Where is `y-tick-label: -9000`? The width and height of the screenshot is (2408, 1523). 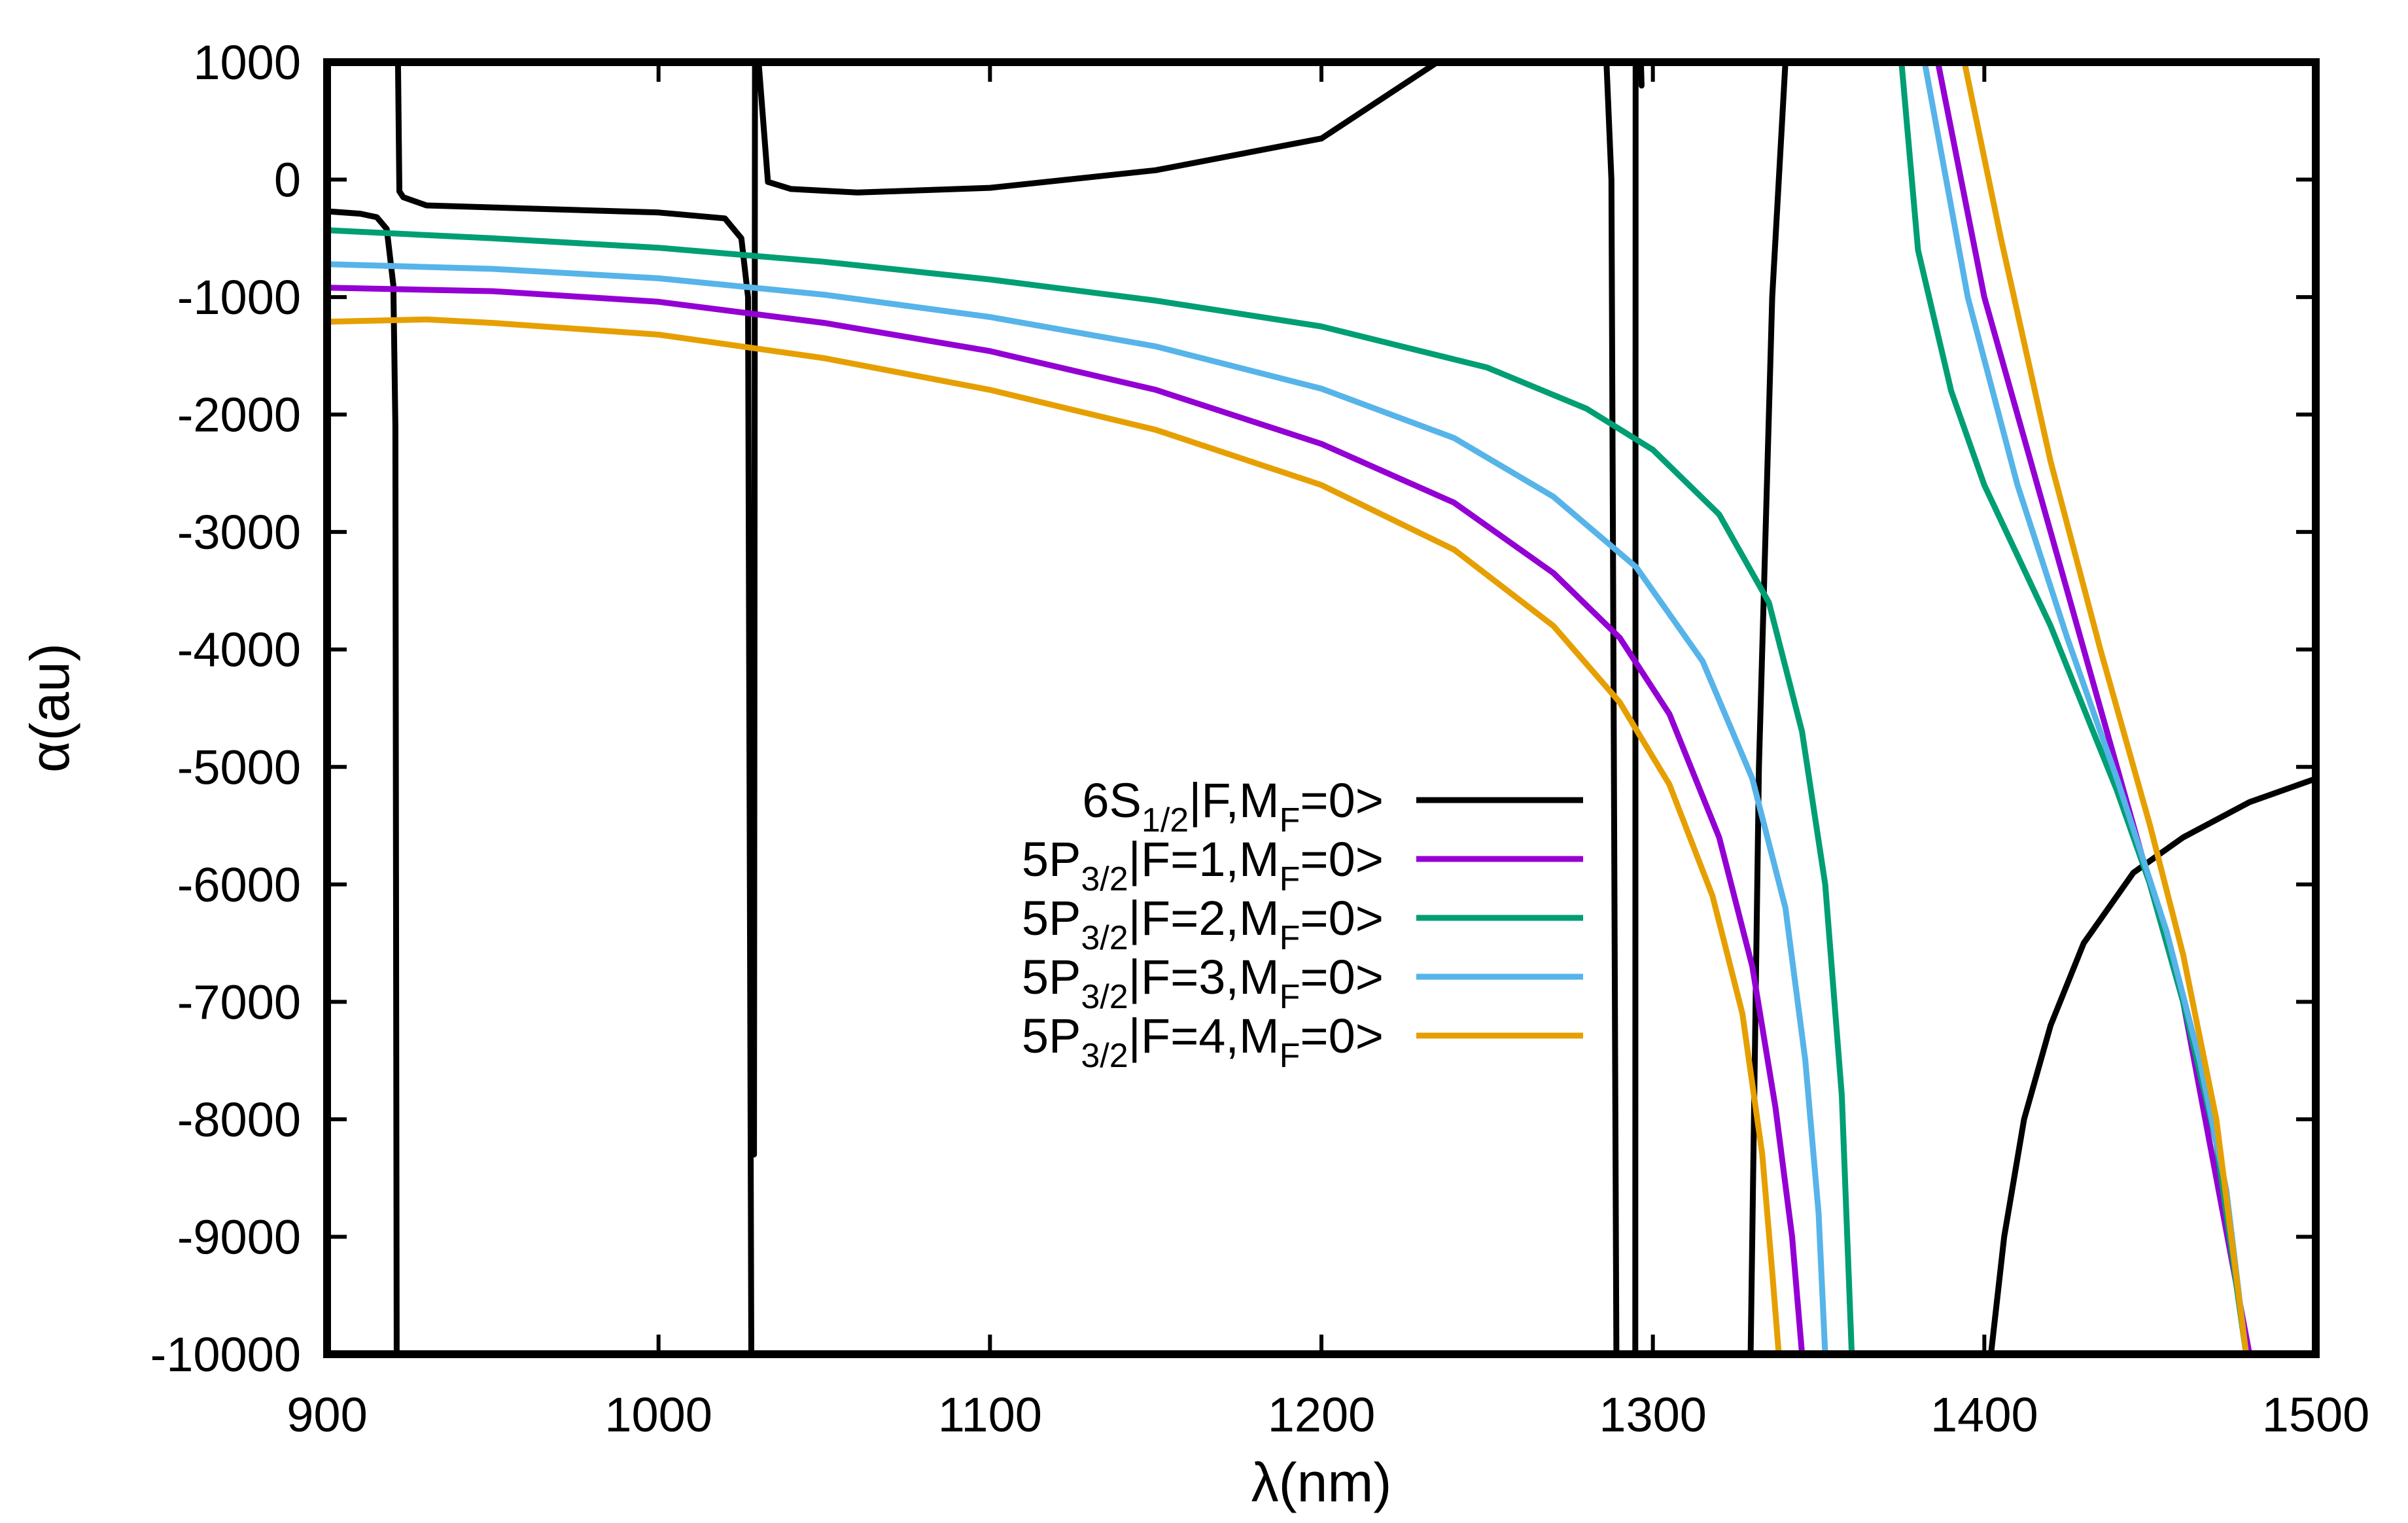
y-tick-label: -9000 is located at coordinates (239, 1237).